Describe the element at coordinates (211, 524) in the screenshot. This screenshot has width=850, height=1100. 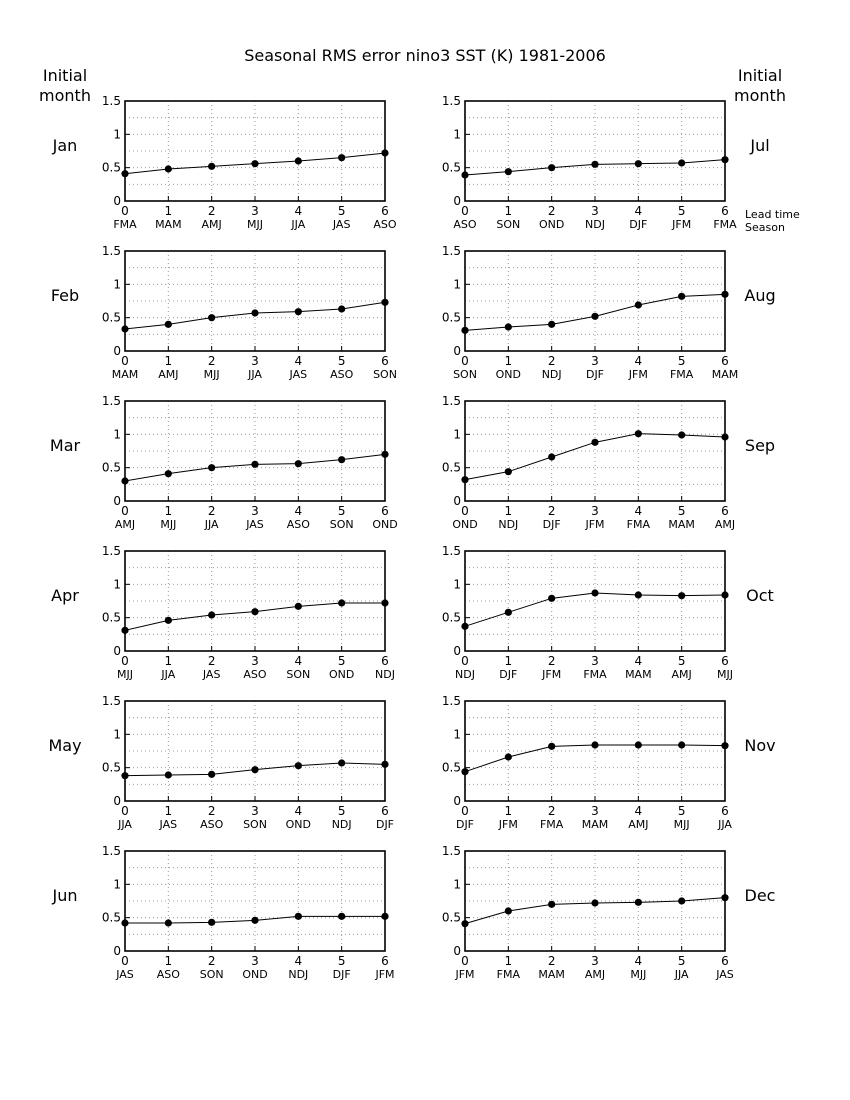
I see `season-label: JJA` at that location.